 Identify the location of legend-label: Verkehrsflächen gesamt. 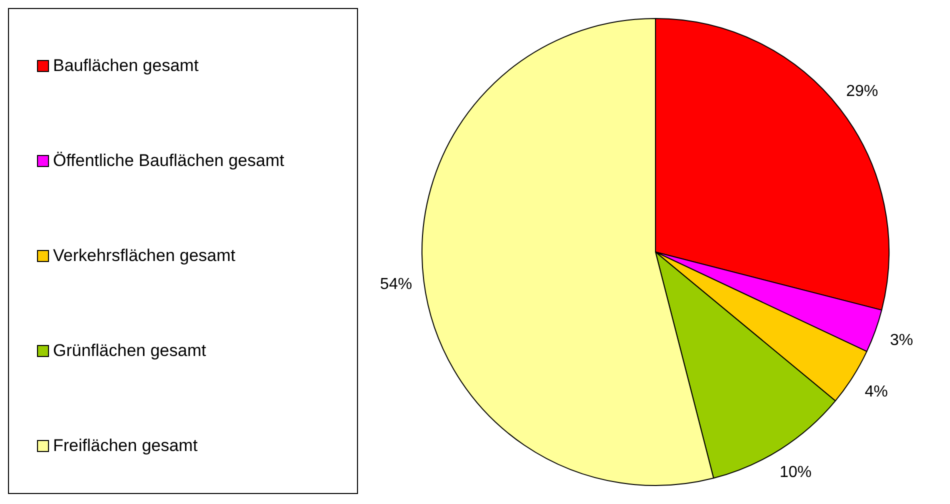
(144, 256).